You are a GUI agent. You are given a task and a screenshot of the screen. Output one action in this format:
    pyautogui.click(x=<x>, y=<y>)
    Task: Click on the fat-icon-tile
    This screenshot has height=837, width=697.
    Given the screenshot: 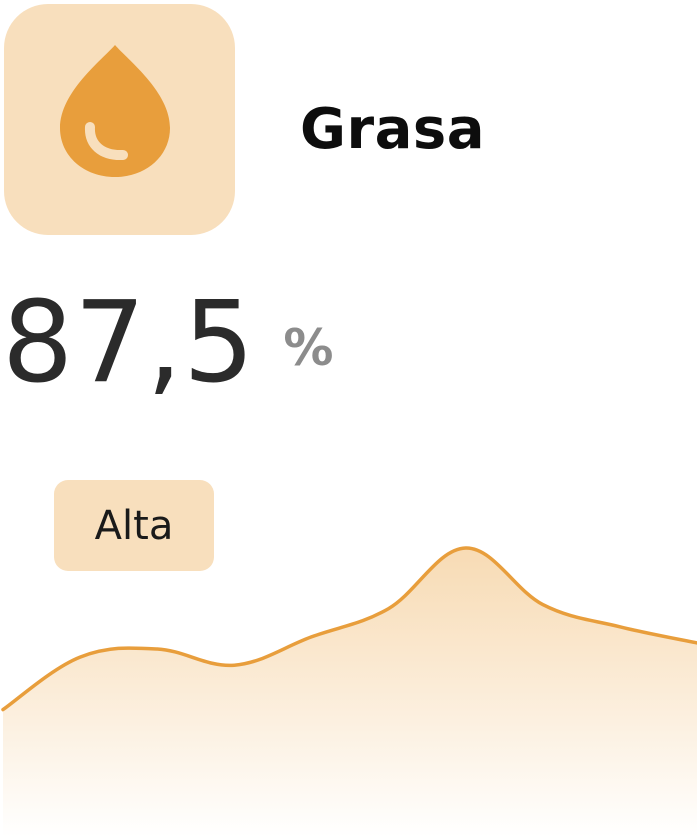 What is the action you would take?
    pyautogui.click(x=119, y=119)
    